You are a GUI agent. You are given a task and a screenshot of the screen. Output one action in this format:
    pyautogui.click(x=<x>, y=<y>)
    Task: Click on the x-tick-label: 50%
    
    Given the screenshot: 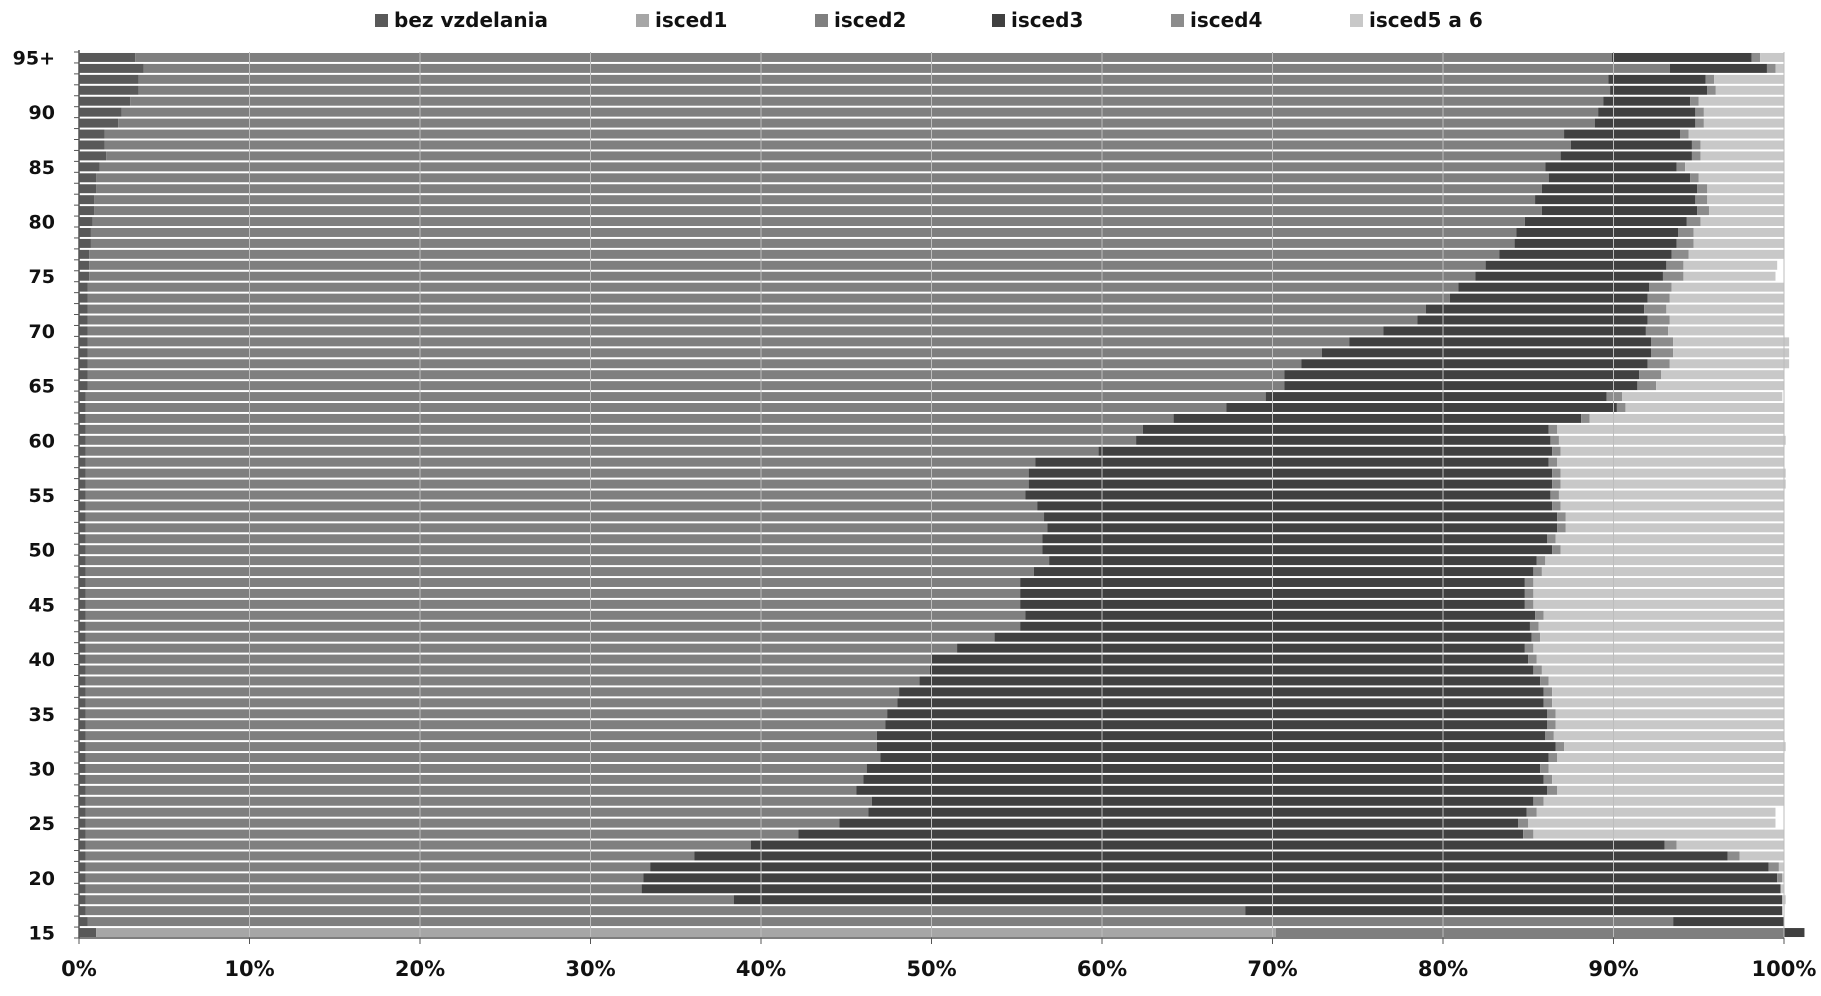 What is the action you would take?
    pyautogui.click(x=931, y=969)
    